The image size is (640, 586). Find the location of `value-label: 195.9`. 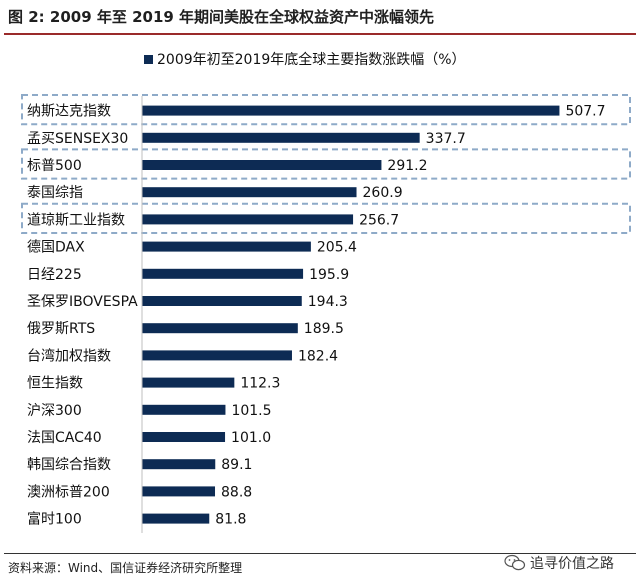

value-label: 195.9 is located at coordinates (329, 275).